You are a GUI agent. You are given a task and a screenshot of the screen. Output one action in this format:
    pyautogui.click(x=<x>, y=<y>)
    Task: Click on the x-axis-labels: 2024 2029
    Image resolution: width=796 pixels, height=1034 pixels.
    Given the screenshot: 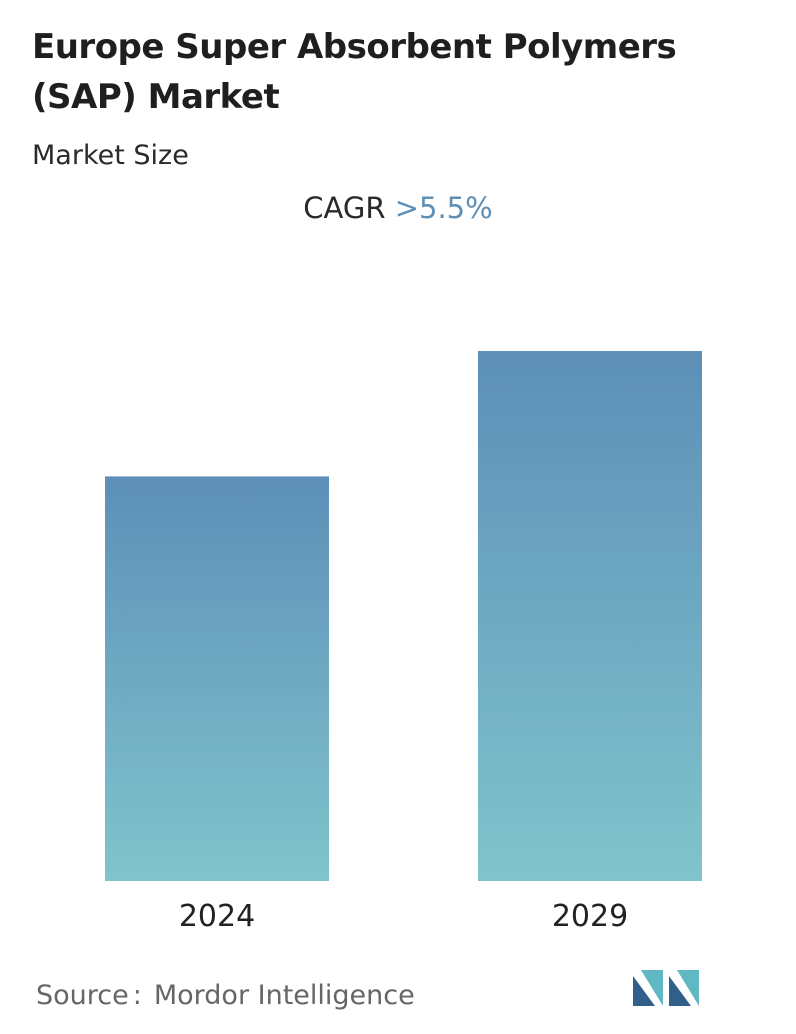 What is the action you would take?
    pyautogui.click(x=403, y=916)
    